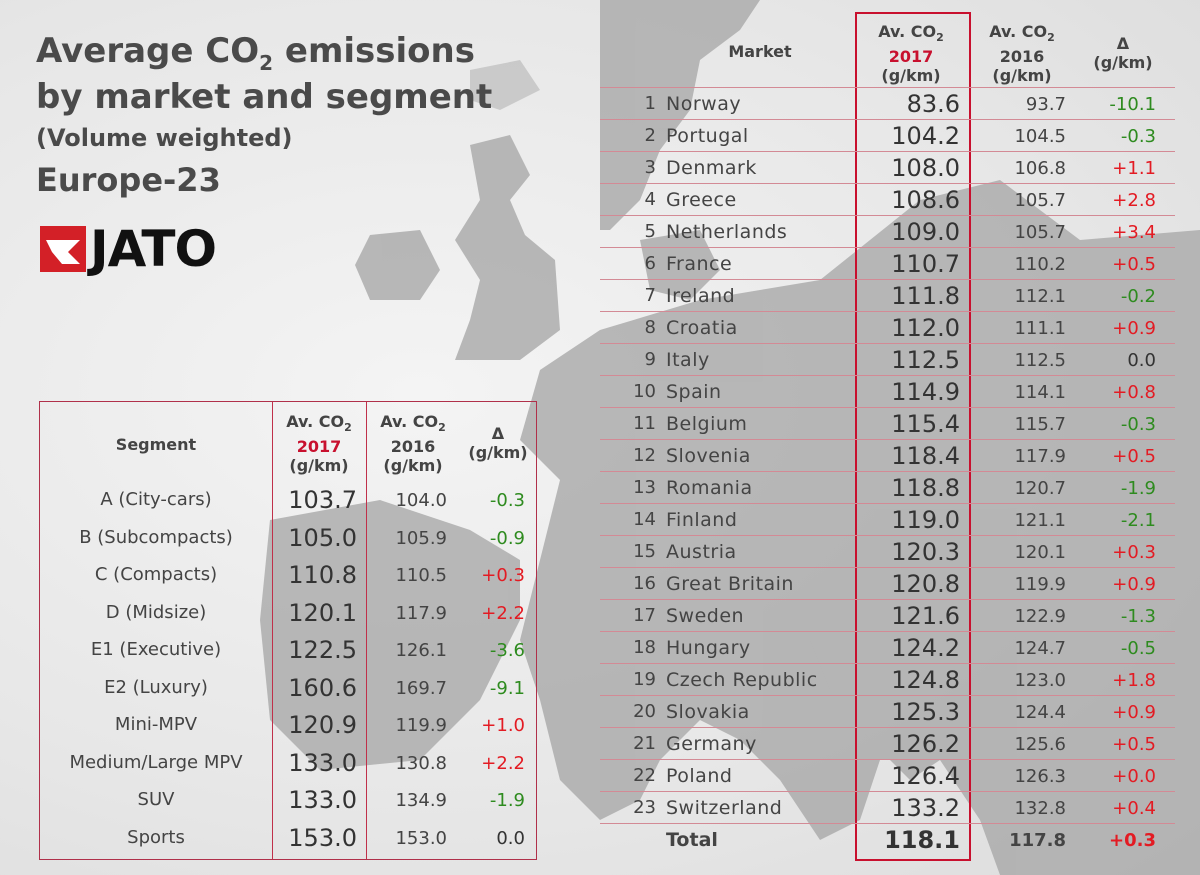 This screenshot has height=875, width=1200. What do you see at coordinates (1138, 296) in the screenshot?
I see `market-delta: -0.2` at bounding box center [1138, 296].